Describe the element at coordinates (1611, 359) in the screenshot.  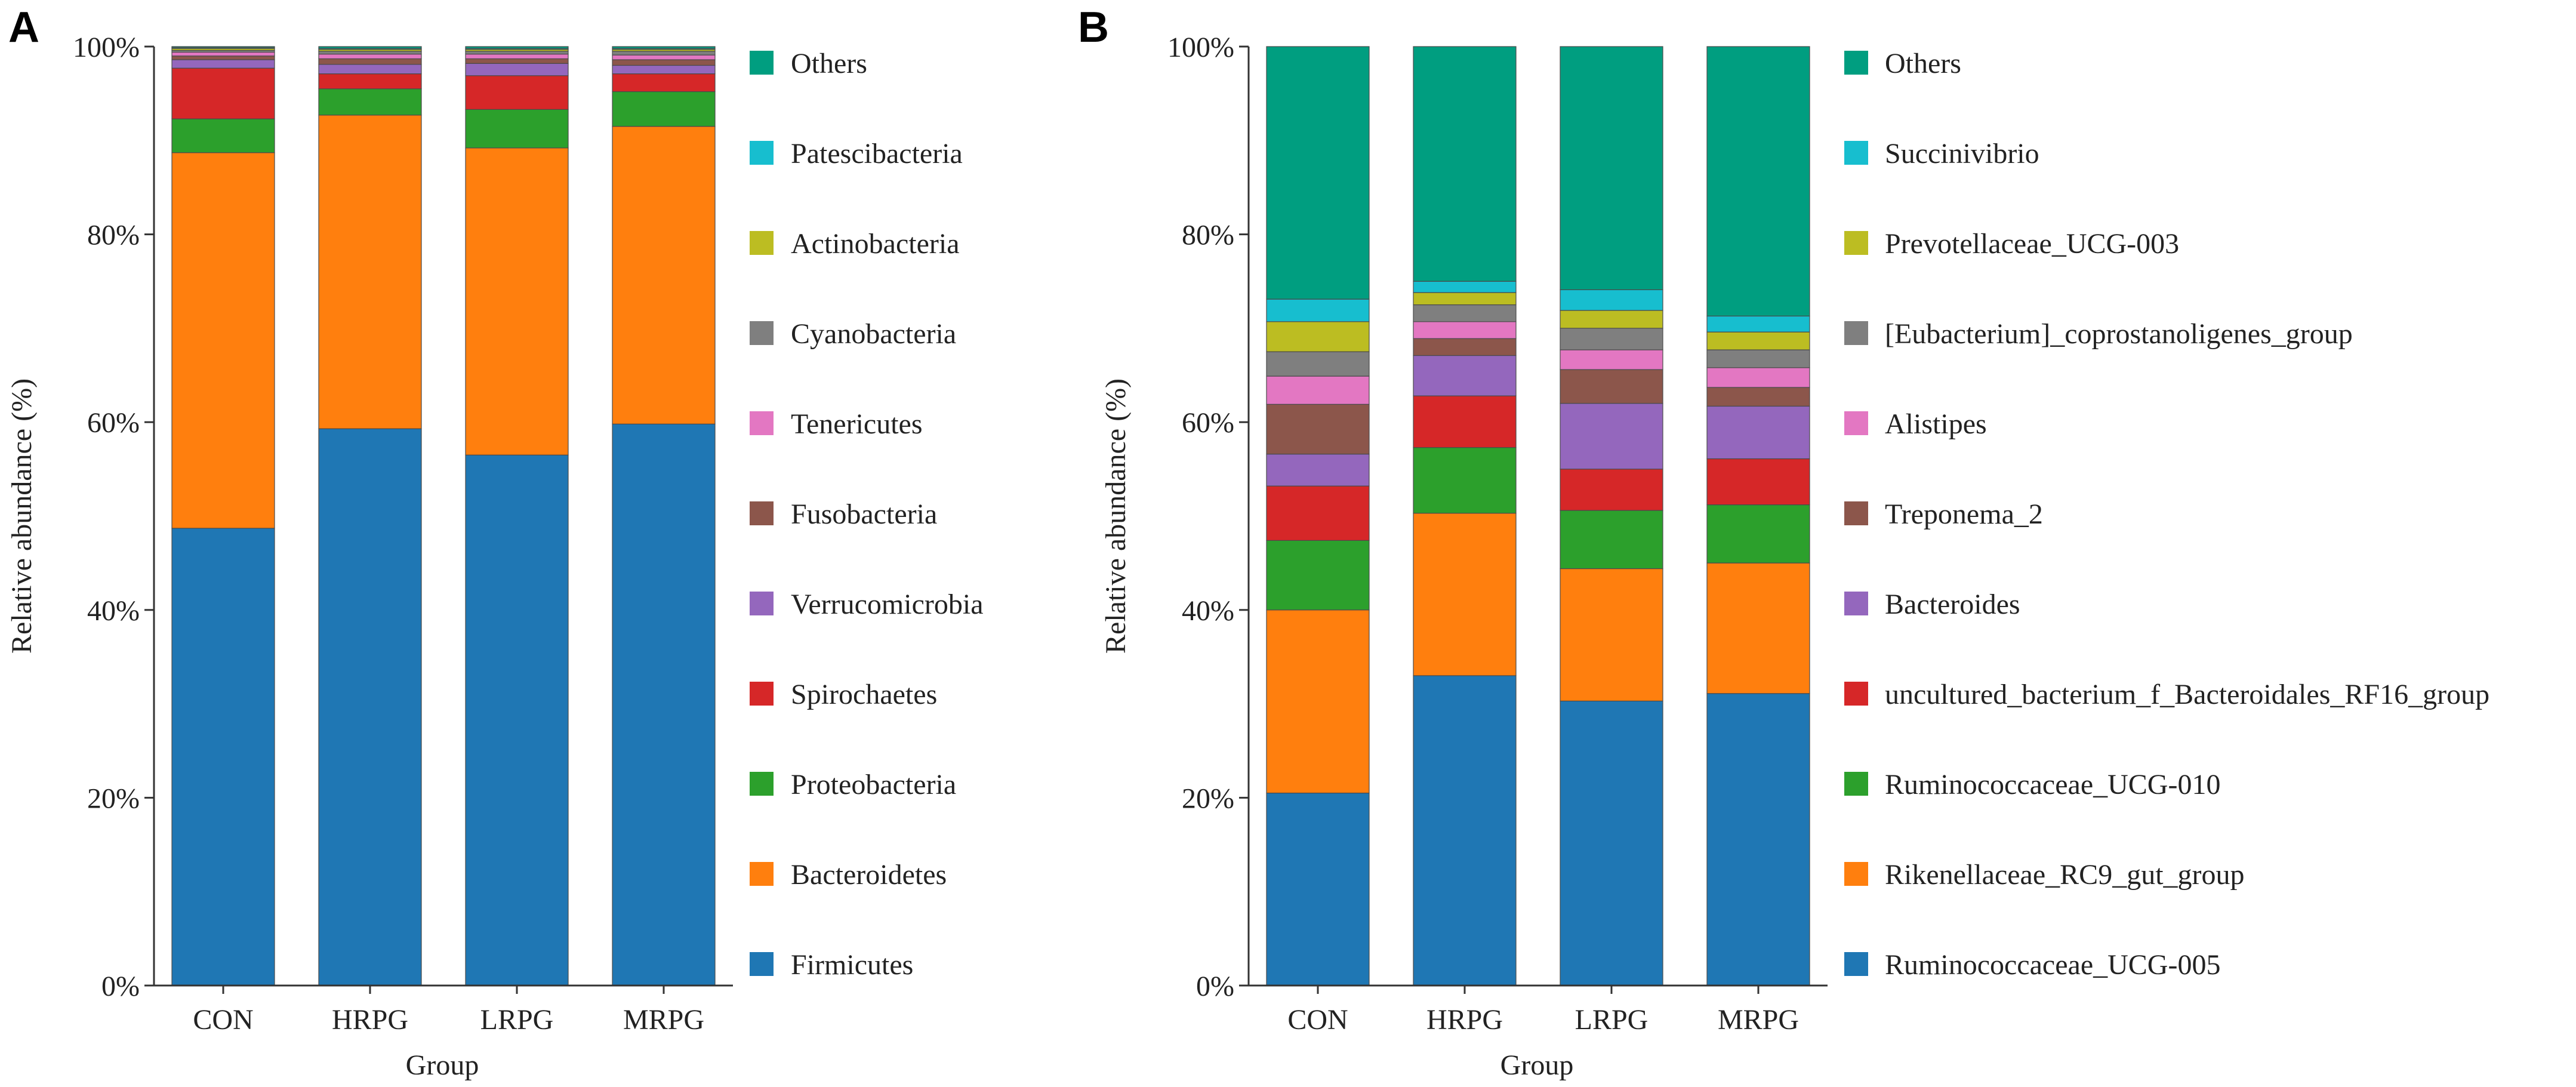
I see `bar-segment-lrpg-alistipes` at that location.